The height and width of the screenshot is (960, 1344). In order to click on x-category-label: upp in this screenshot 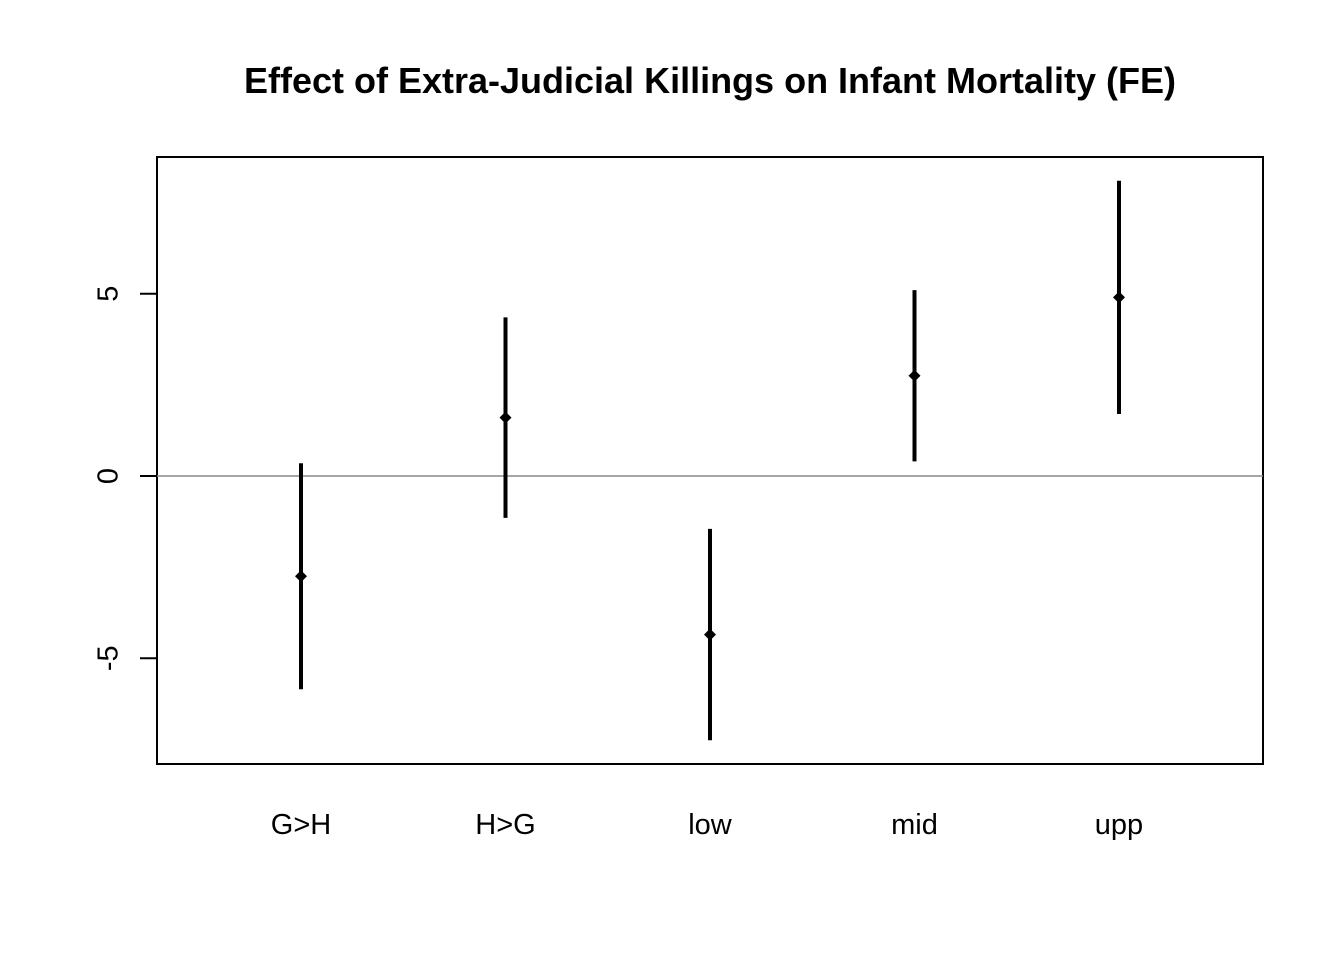, I will do `click(1119, 825)`.